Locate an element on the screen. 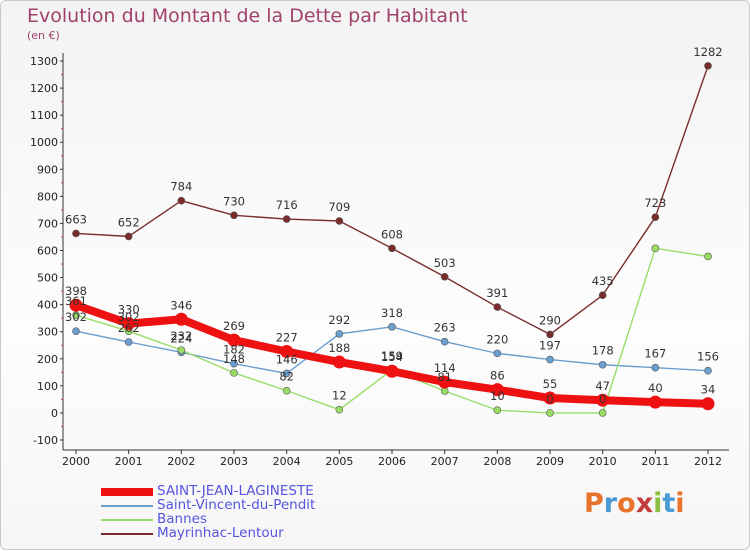 This screenshot has height=551, width=750. data-label: 1282 is located at coordinates (707, 52).